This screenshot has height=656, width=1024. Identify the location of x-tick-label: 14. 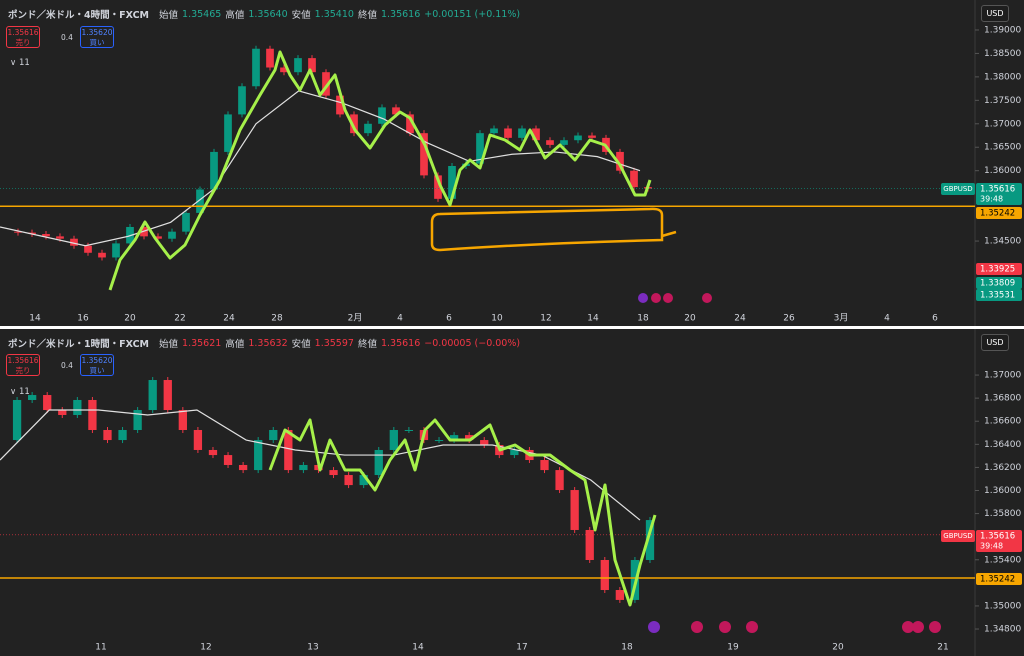
(35, 319).